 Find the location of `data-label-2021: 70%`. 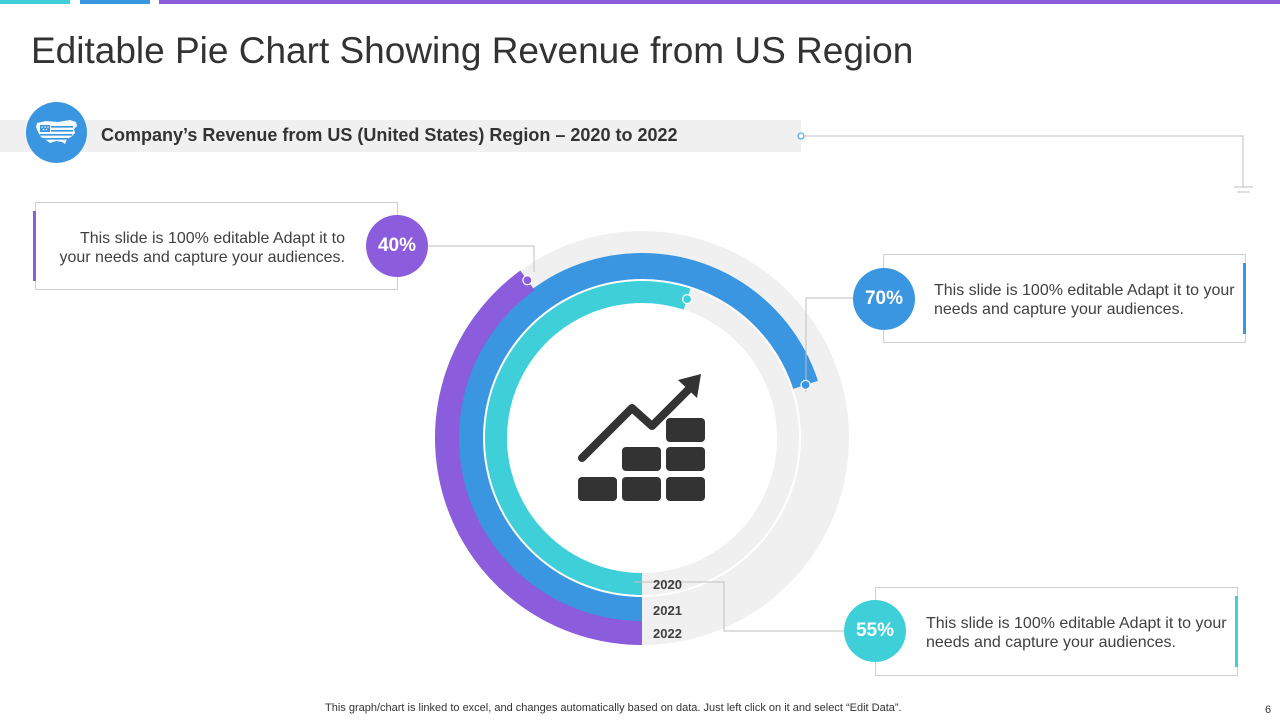

data-label-2021: 70% is located at coordinates (884, 299).